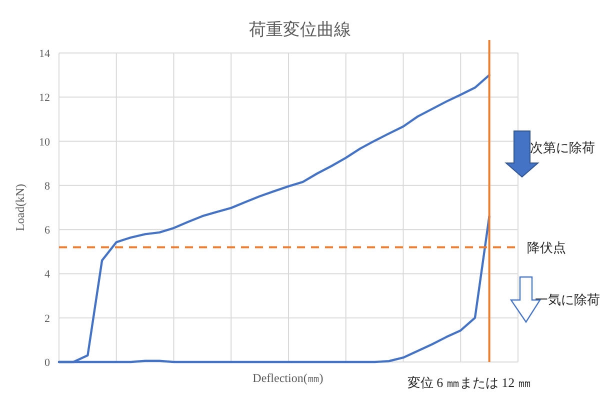  Describe the element at coordinates (47, 363) in the screenshot. I see `y-tick-label: 0` at that location.